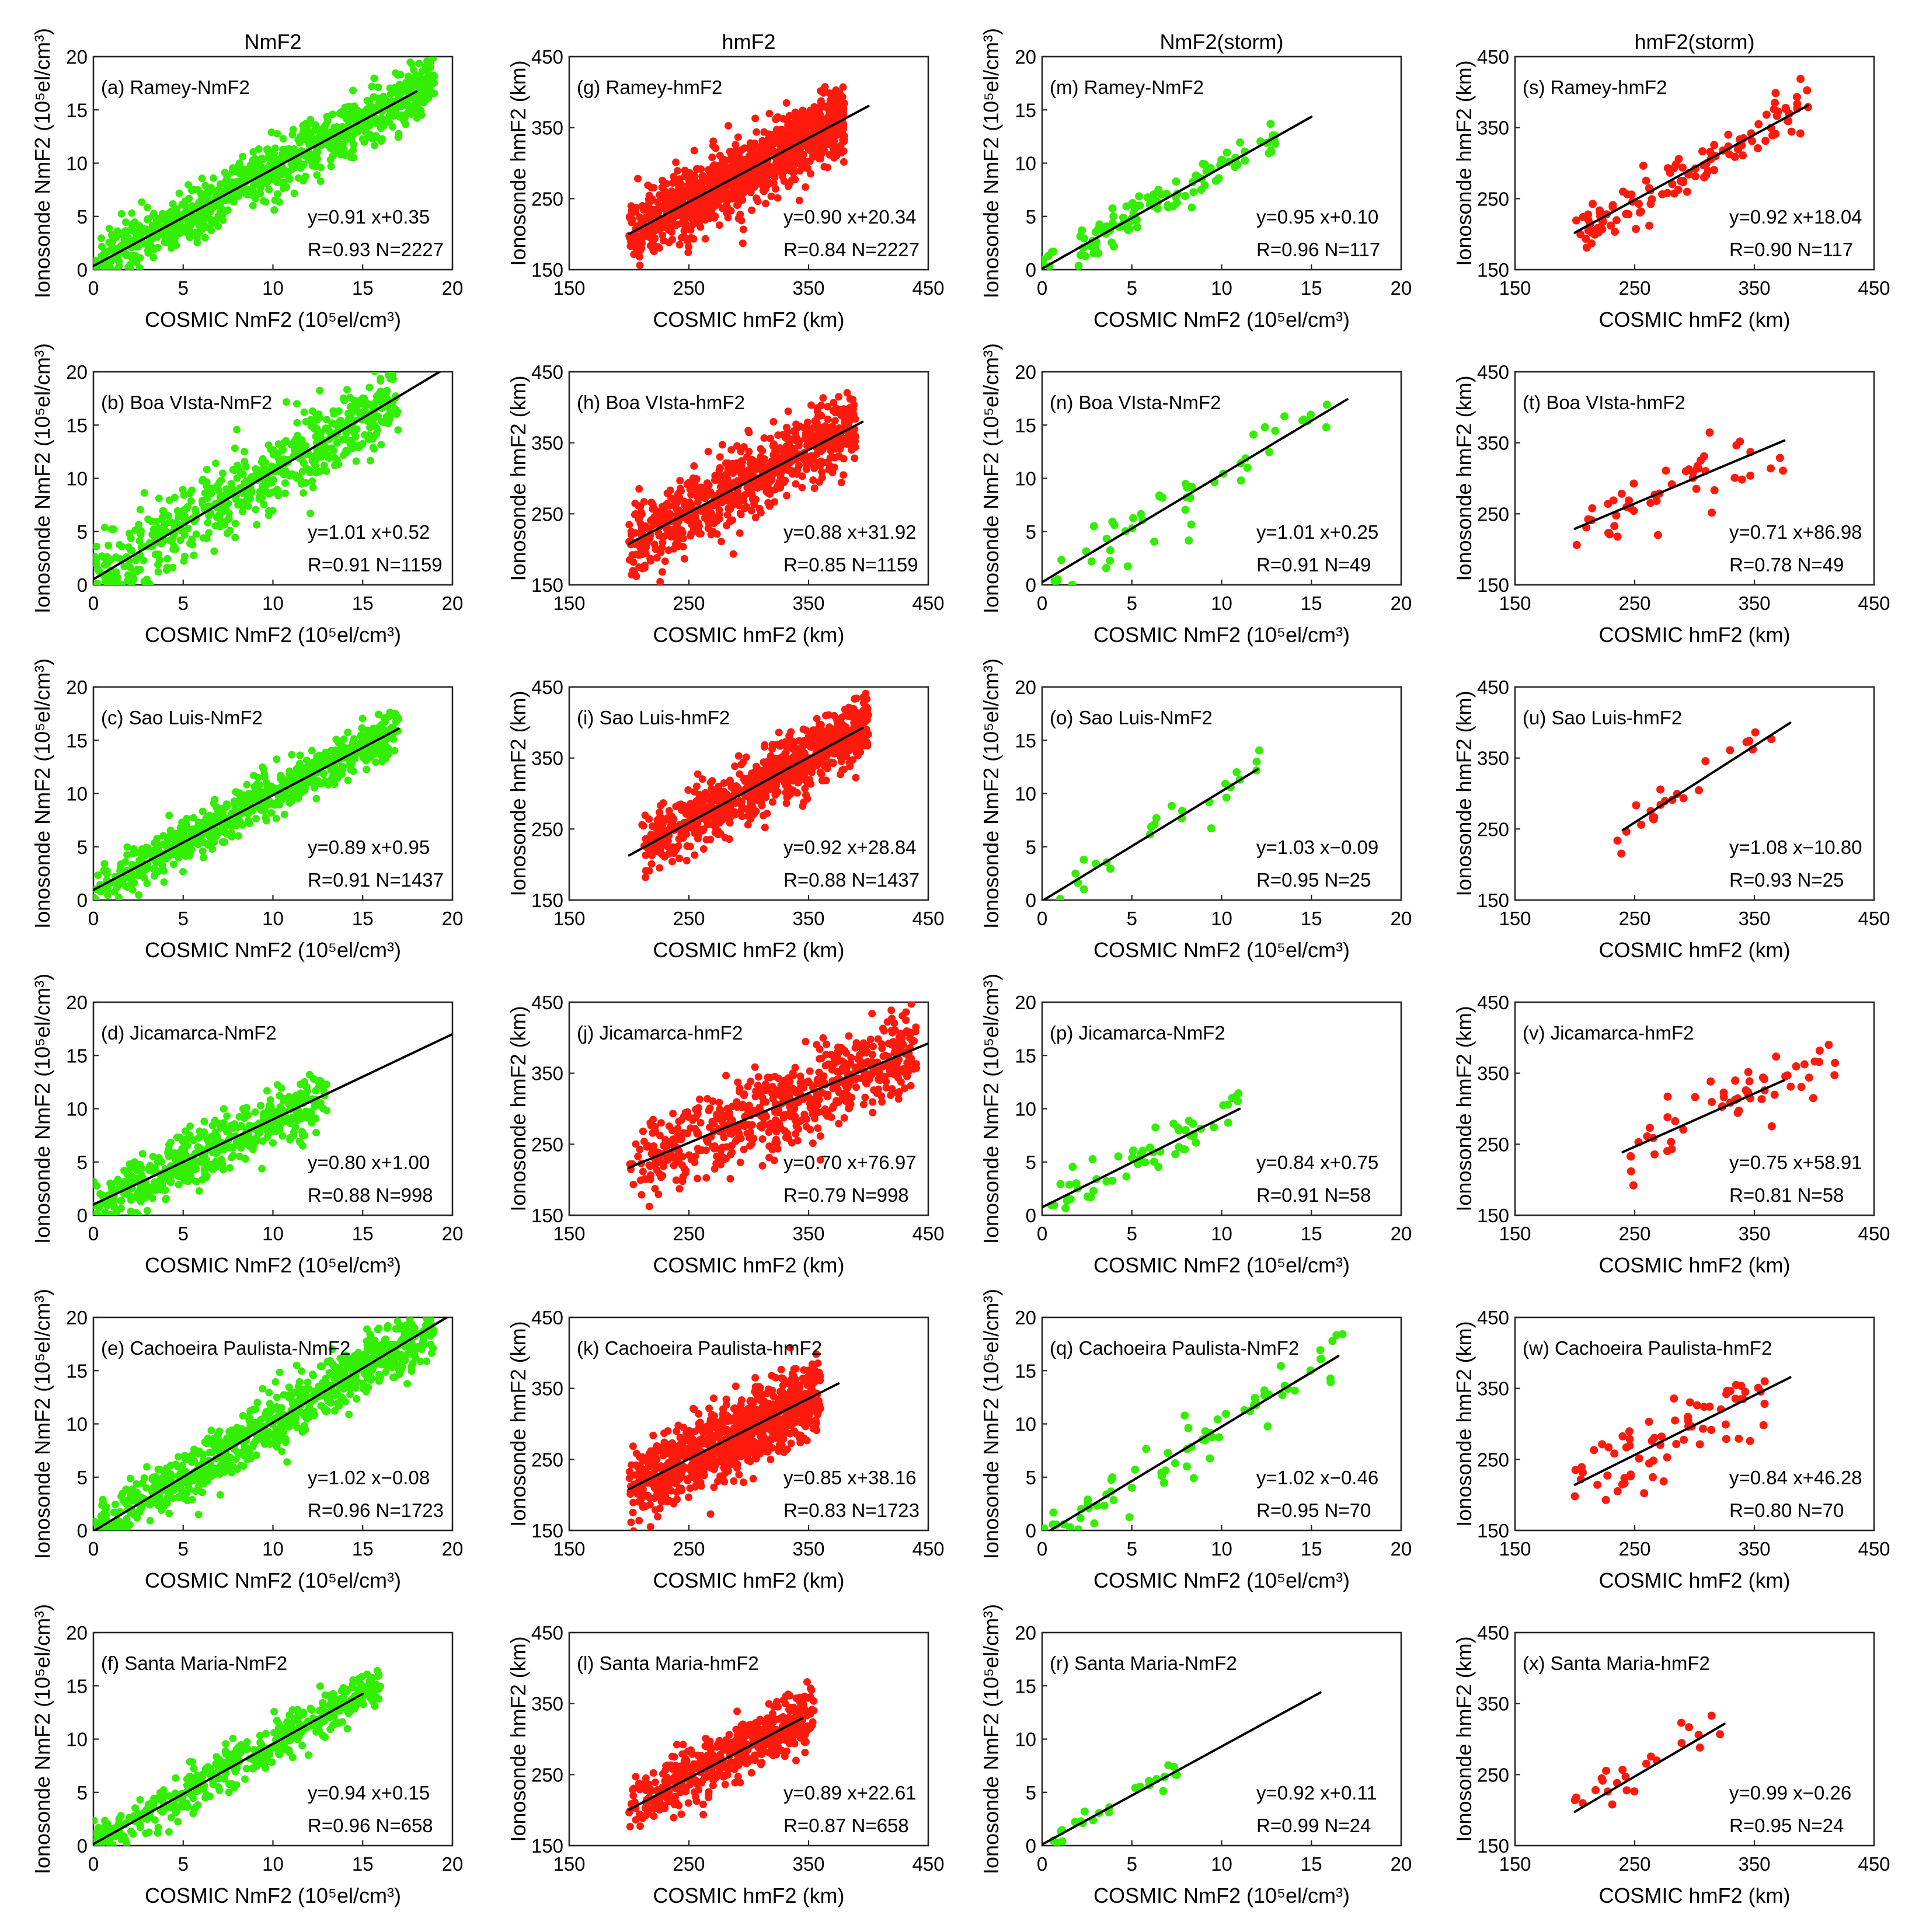 The height and width of the screenshot is (1932, 1912). I want to click on y-axis-label: Ionosonde NmF2 (10⁵el/cm³), so click(42, 1424).